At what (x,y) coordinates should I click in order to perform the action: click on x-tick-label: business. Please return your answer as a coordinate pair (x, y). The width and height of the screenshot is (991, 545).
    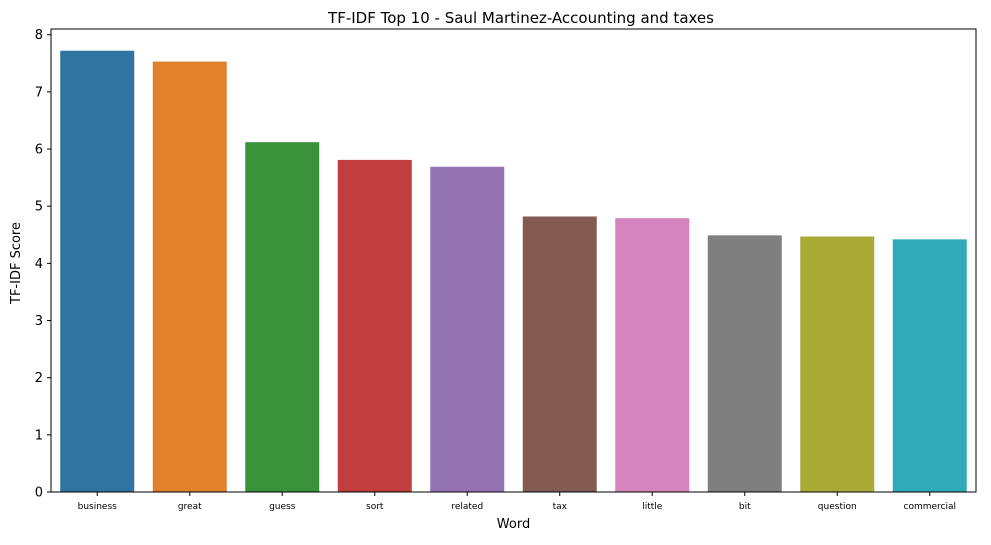
    Looking at the image, I should click on (98, 507).